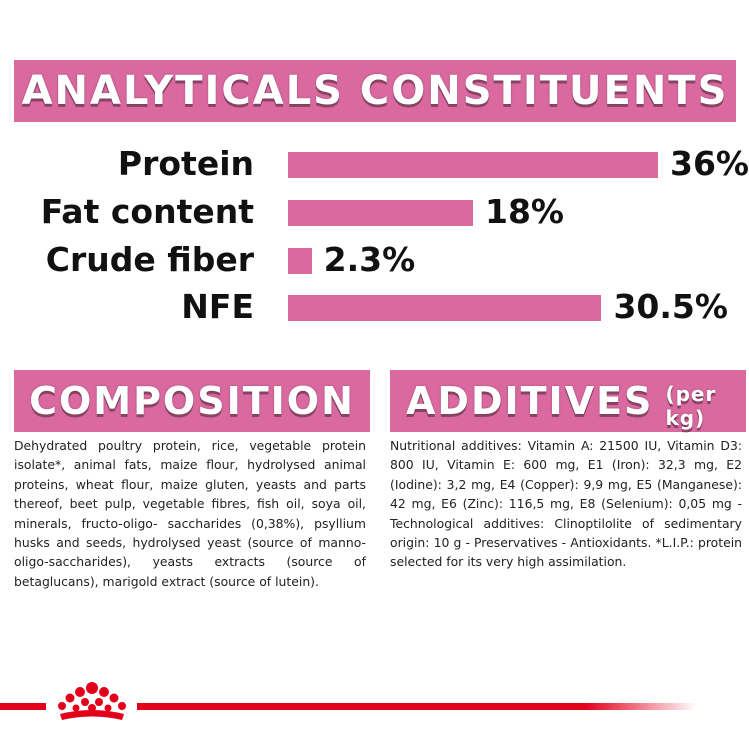 The width and height of the screenshot is (749, 750). I want to click on additives-title: ADDITIVES, so click(530, 401).